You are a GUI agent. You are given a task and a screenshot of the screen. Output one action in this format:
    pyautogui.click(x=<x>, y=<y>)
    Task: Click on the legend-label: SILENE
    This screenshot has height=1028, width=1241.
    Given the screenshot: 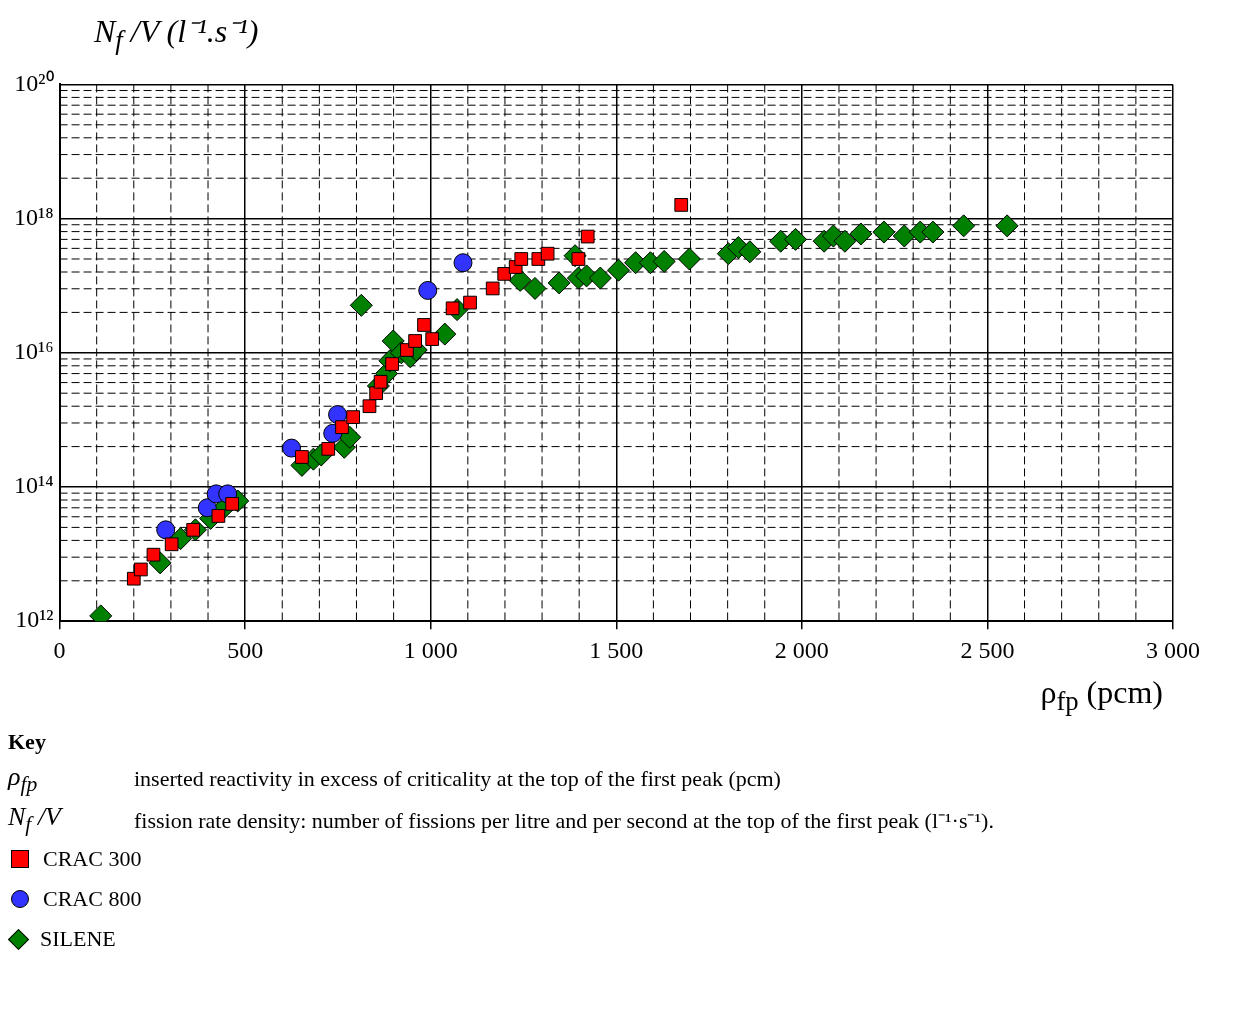 What is the action you would take?
    pyautogui.click(x=78, y=939)
    